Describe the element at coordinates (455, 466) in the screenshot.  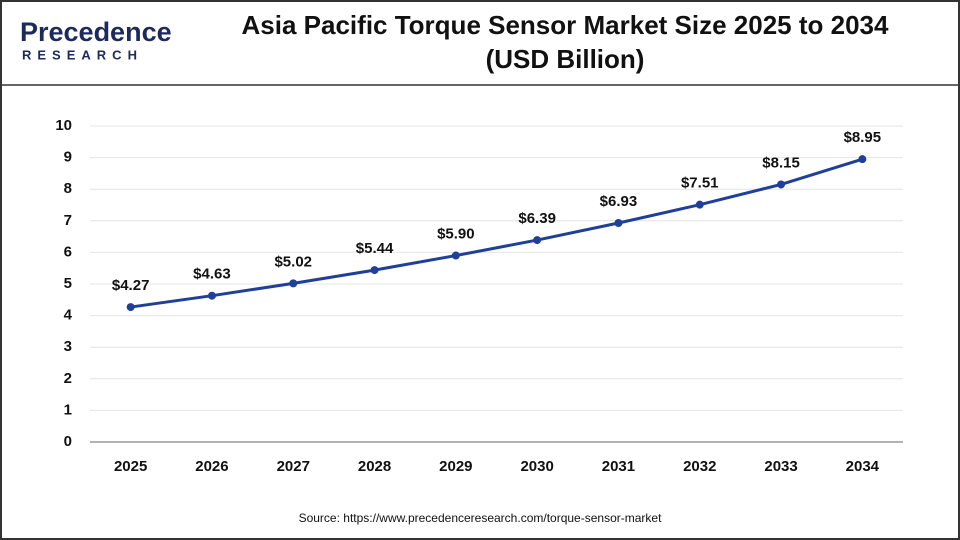
I see `x-tick-label: 2029` at that location.